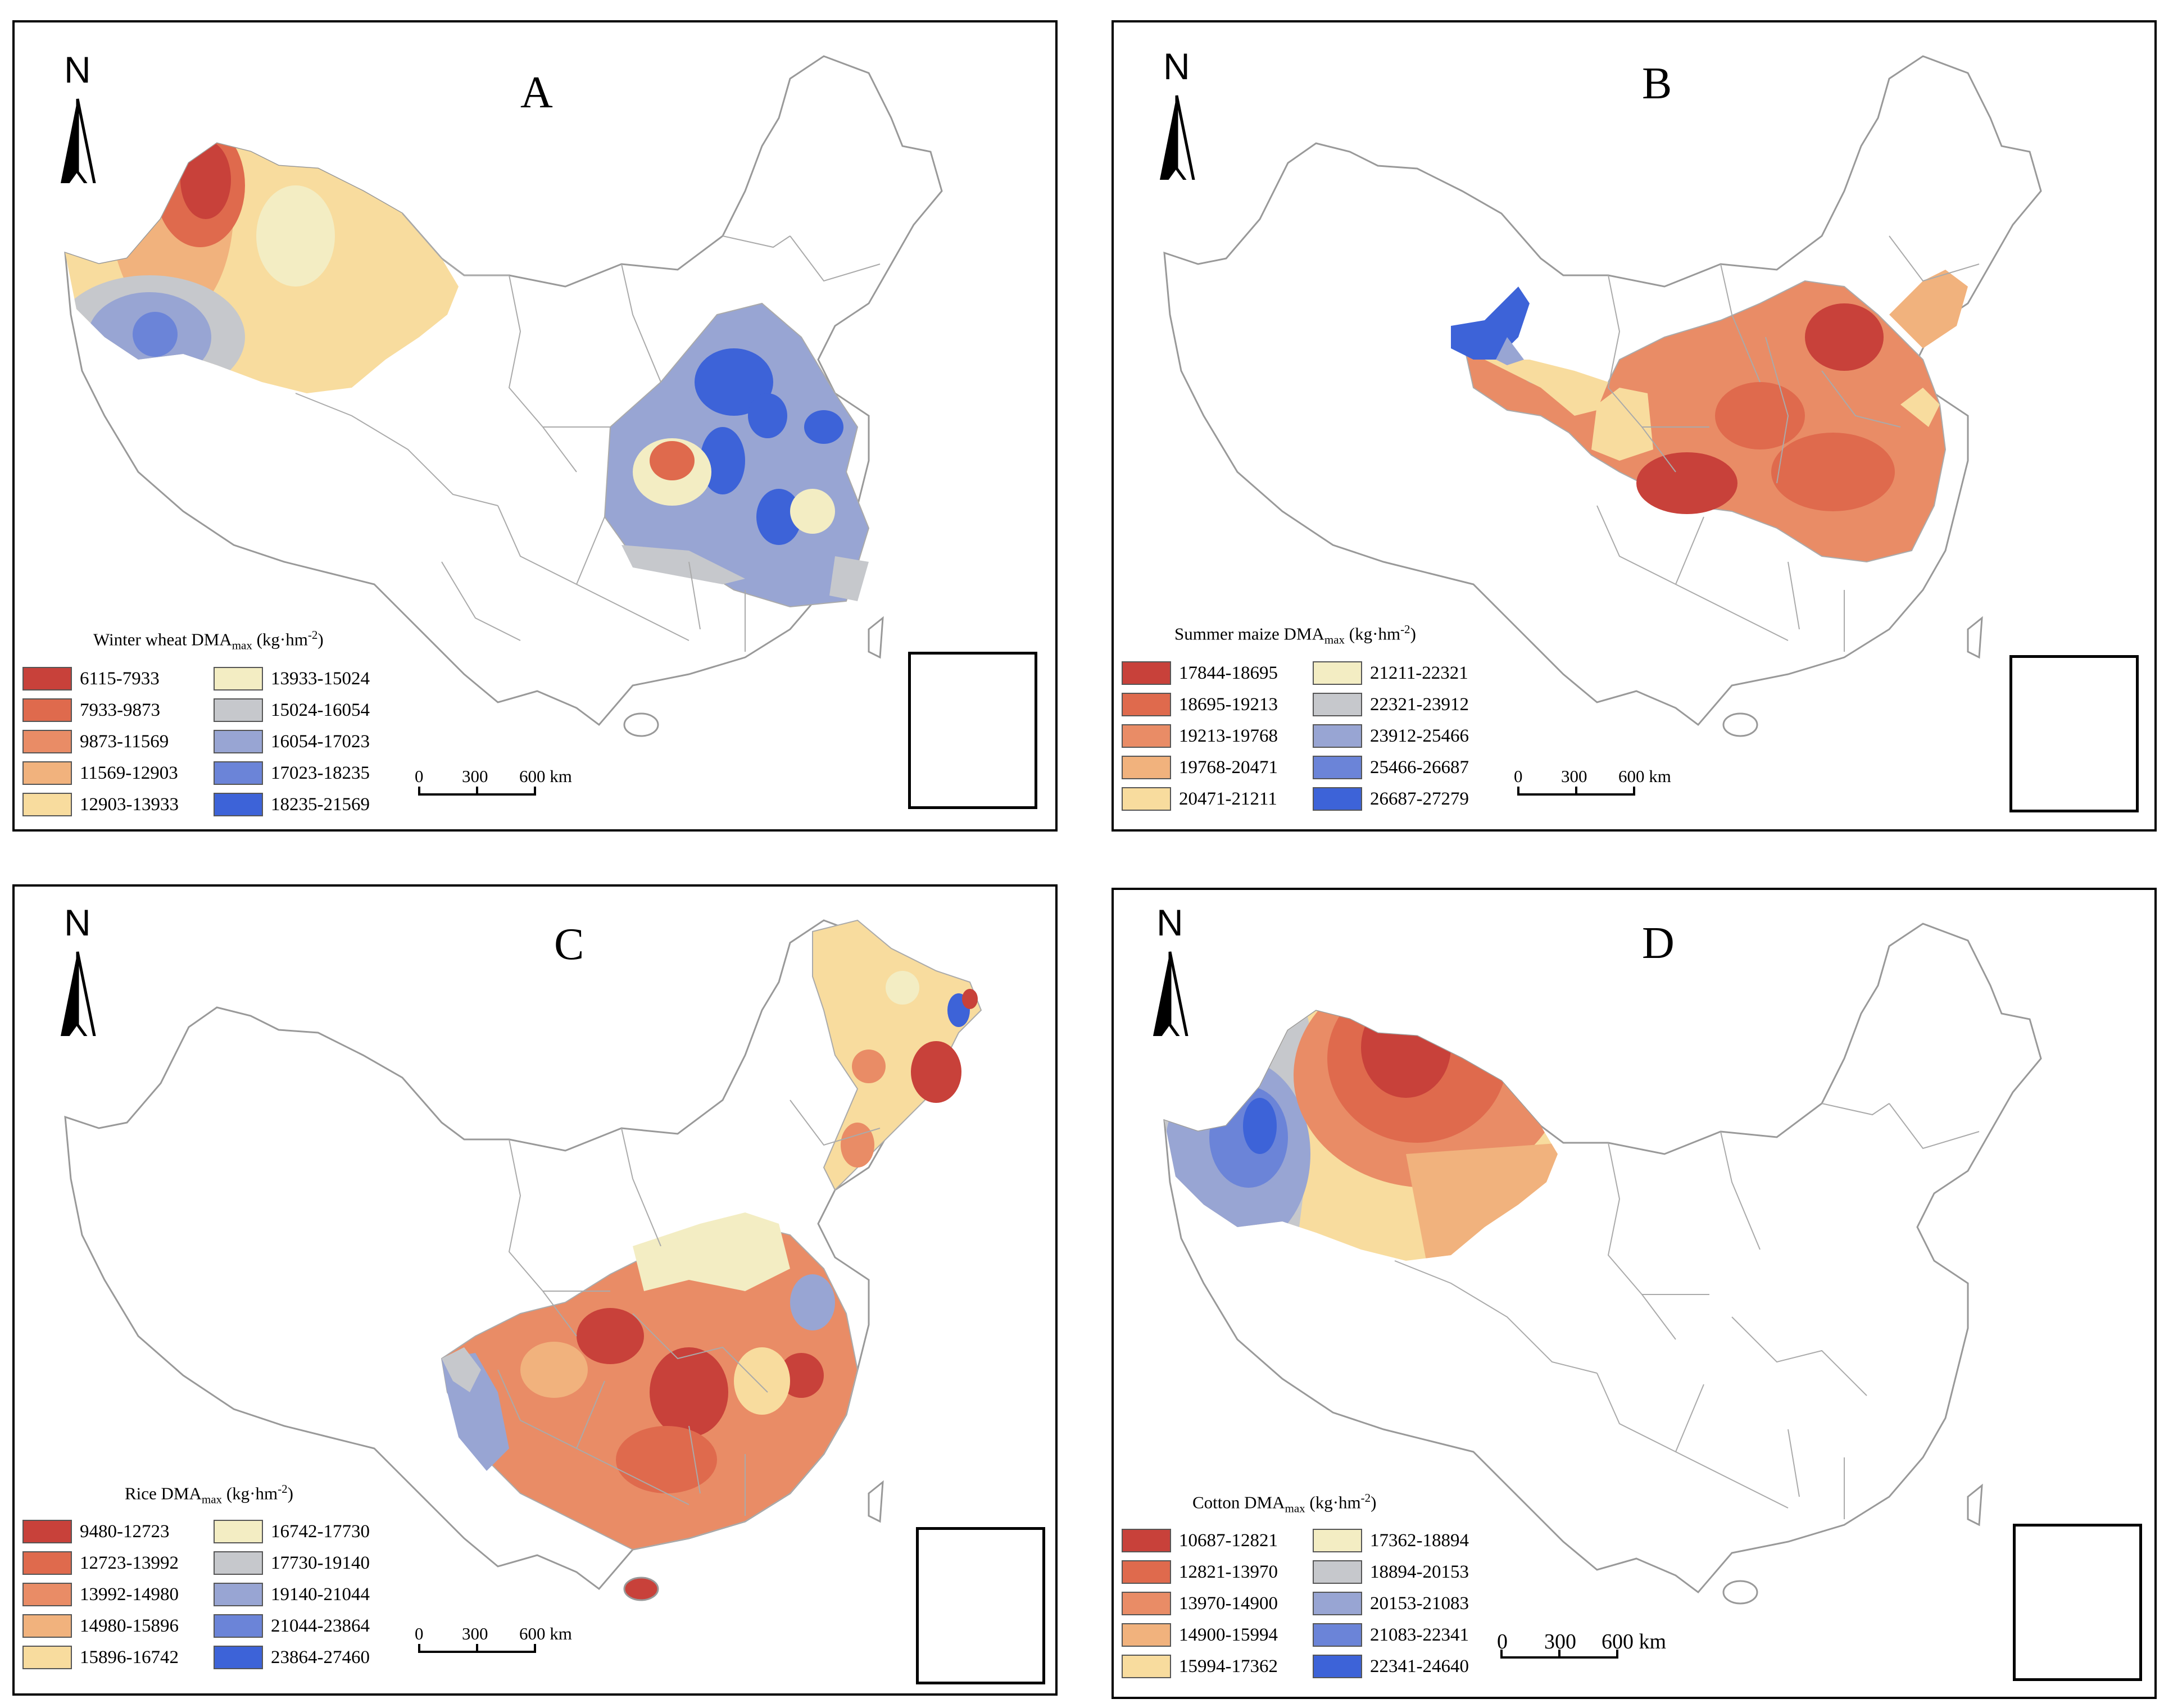 The image size is (2164, 1708). I want to click on legend-label: 20153-21083, so click(1419, 1603).